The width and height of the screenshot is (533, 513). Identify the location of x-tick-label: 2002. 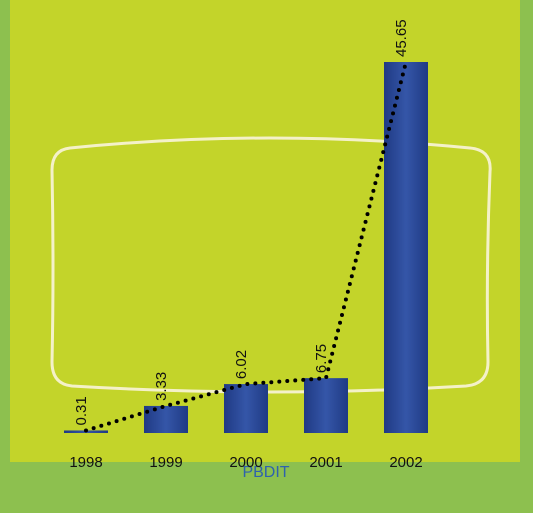
(405, 462).